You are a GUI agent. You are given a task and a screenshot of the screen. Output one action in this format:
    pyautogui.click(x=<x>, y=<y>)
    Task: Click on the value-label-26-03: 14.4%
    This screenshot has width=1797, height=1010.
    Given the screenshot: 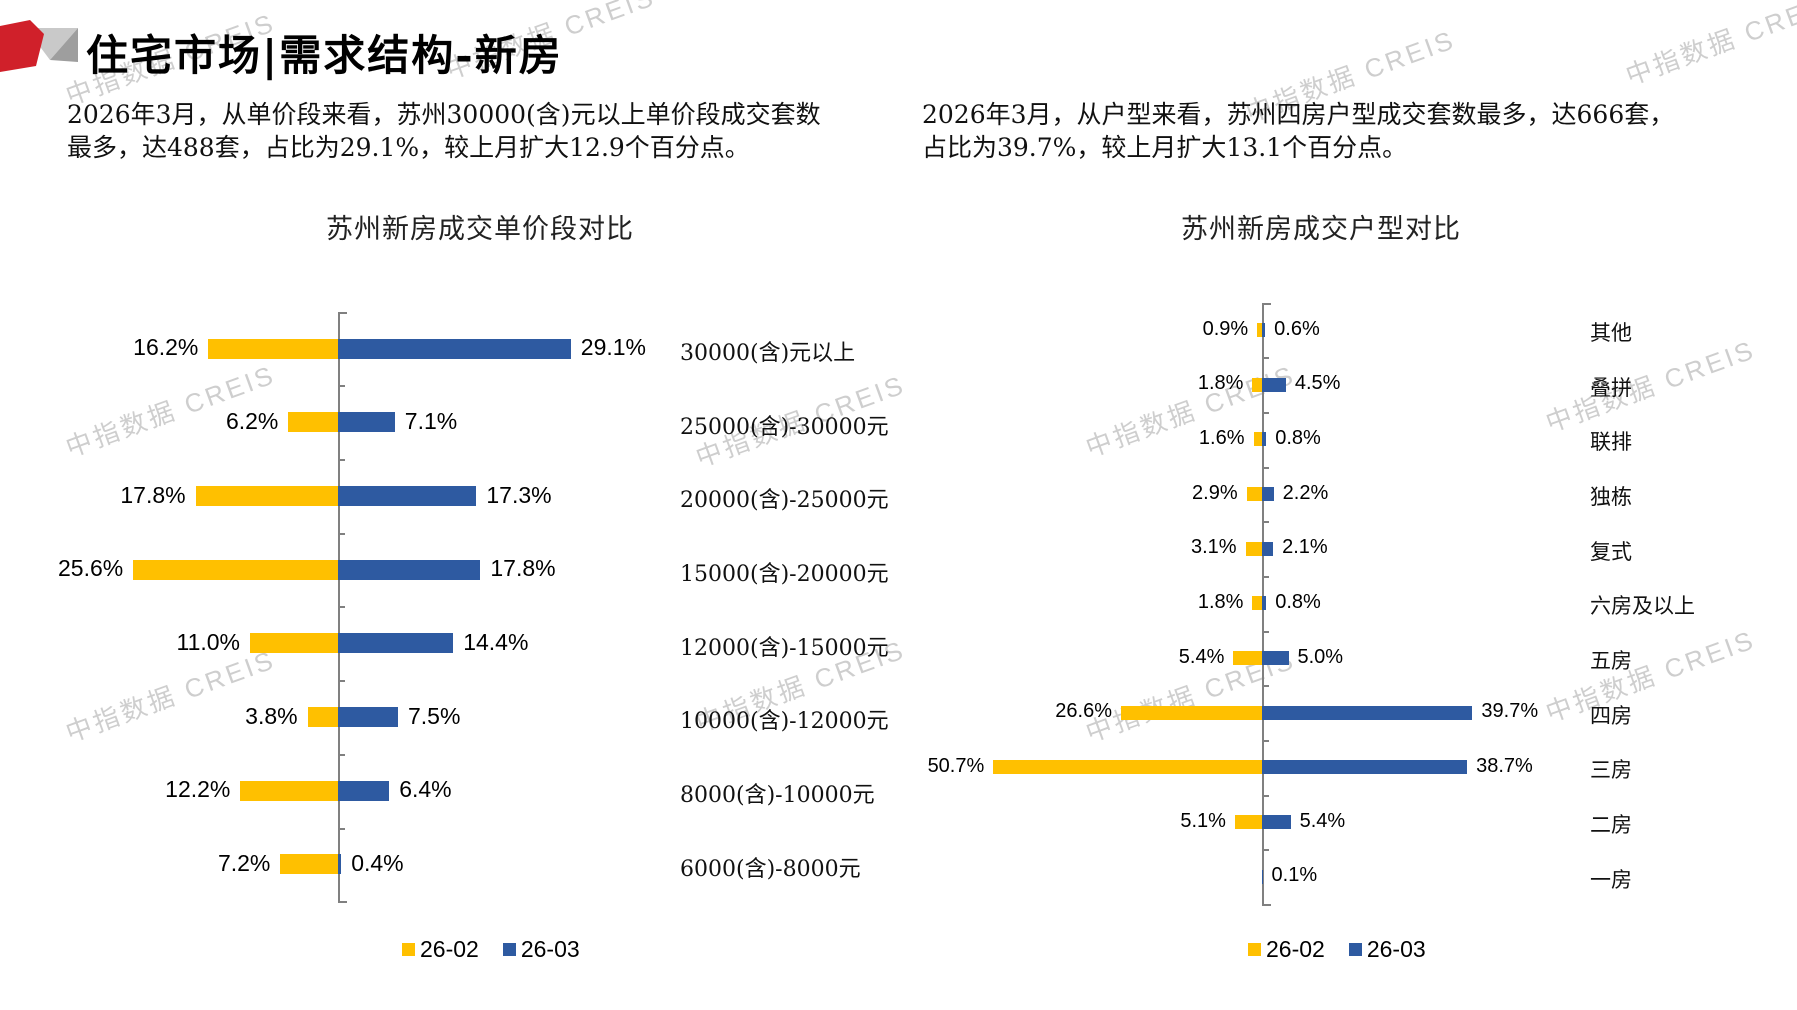 What is the action you would take?
    pyautogui.click(x=496, y=642)
    